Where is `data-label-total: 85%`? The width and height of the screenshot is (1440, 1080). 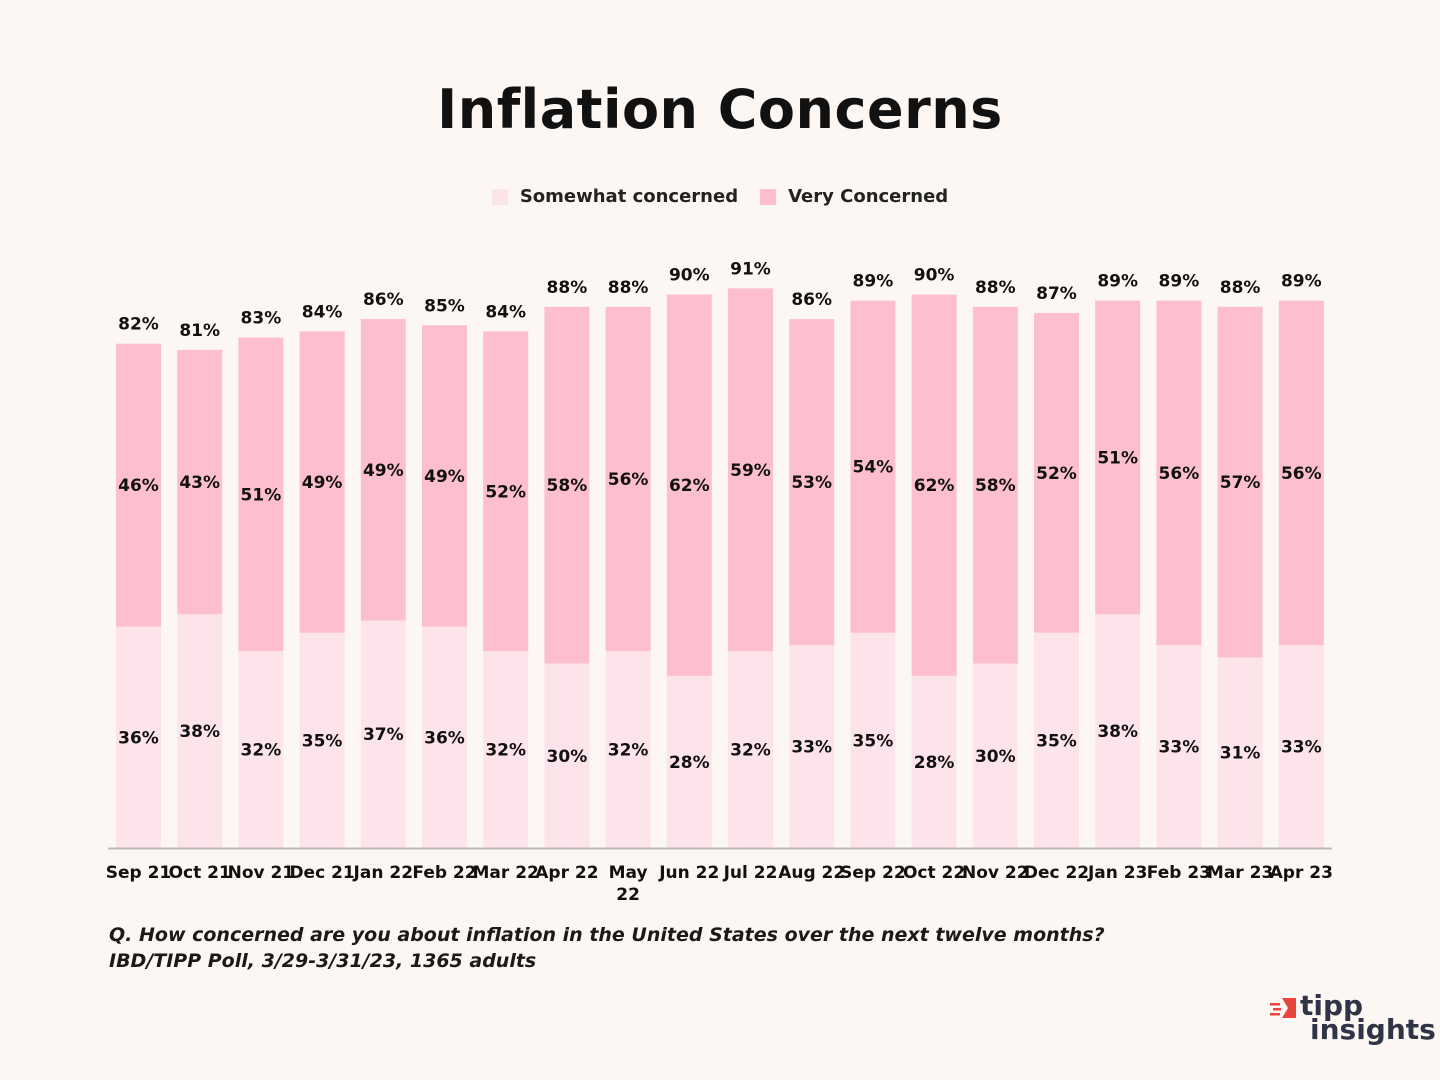
data-label-total: 85% is located at coordinates (444, 306).